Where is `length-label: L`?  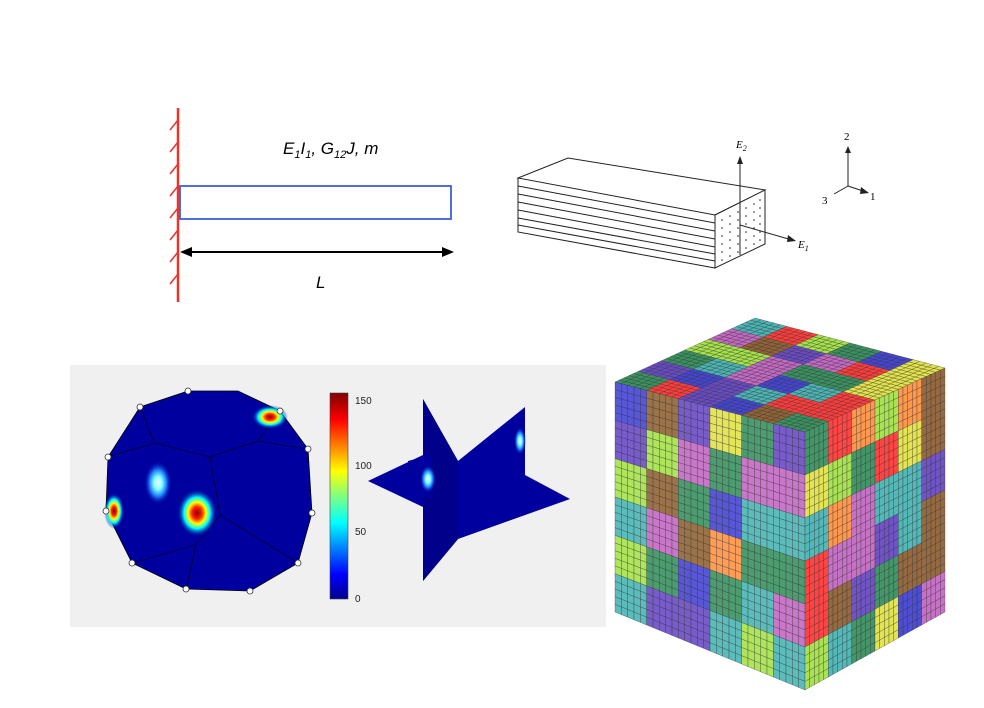 length-label: L is located at coordinates (320, 282).